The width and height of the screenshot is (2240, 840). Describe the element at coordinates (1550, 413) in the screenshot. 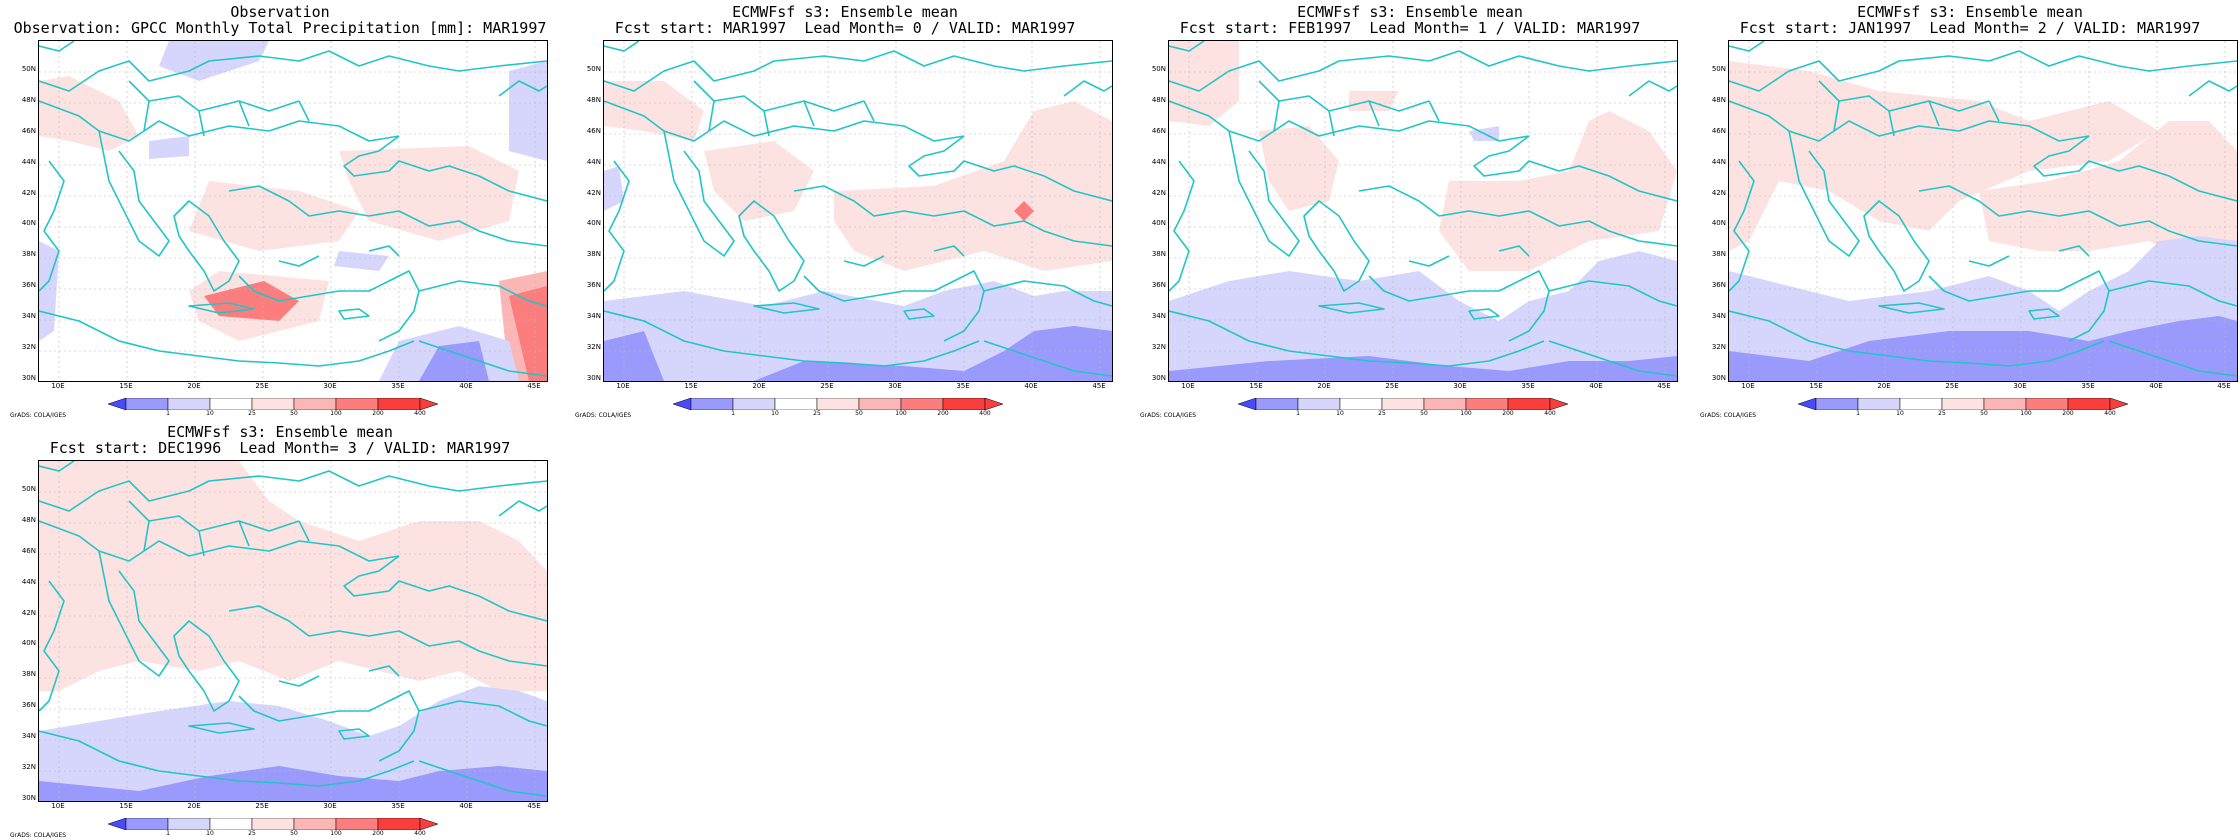

I see `colorbar-tick-label: 400` at that location.